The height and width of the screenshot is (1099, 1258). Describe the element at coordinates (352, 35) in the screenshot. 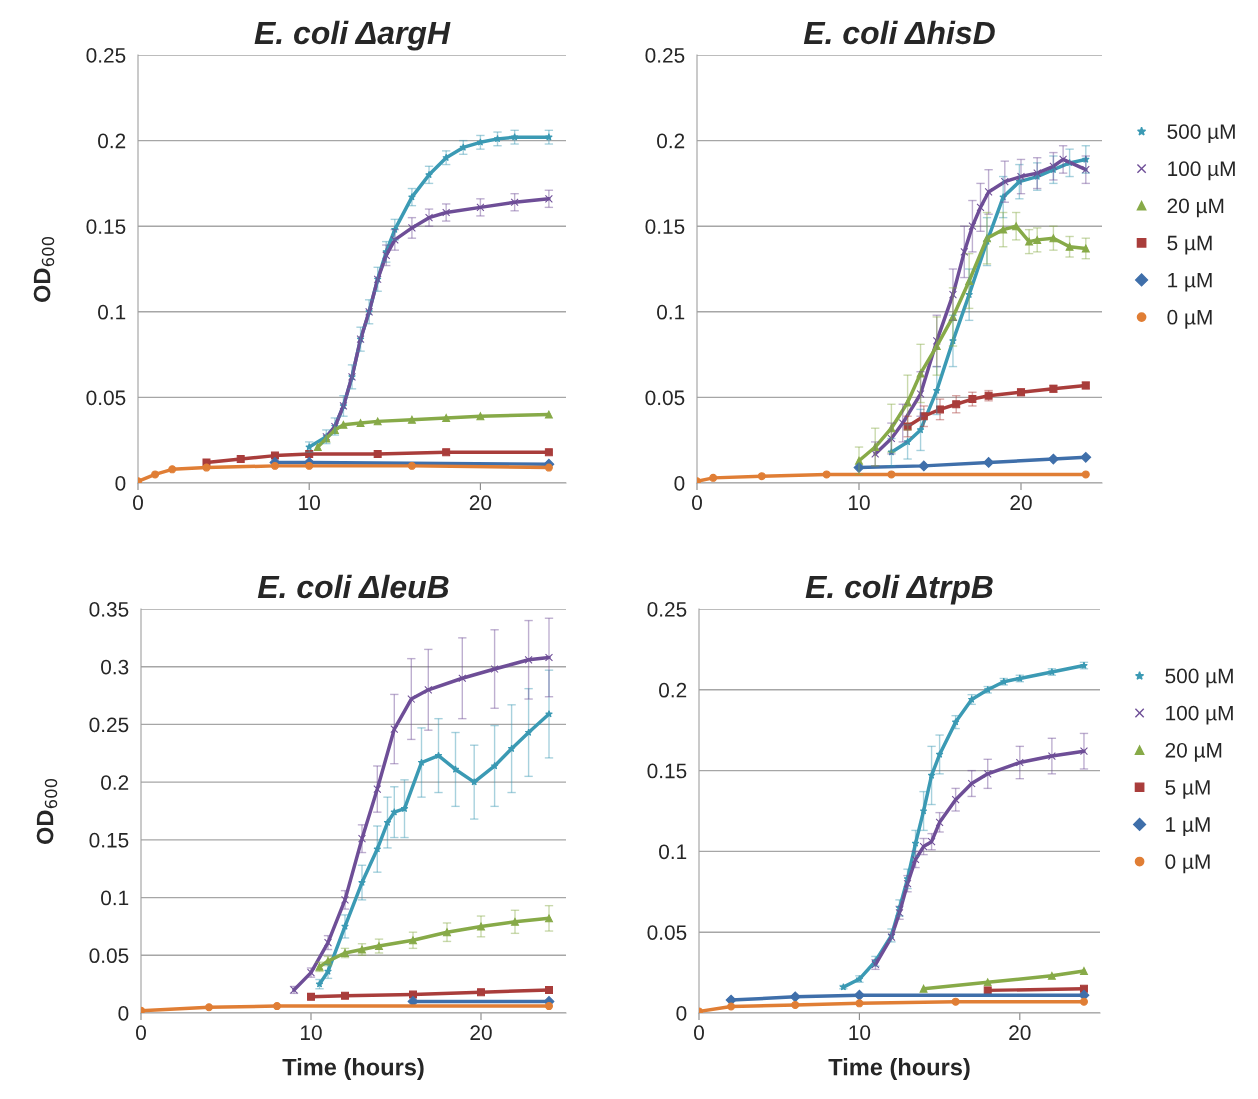

I see `chart-title: E. coli ΔargH` at that location.